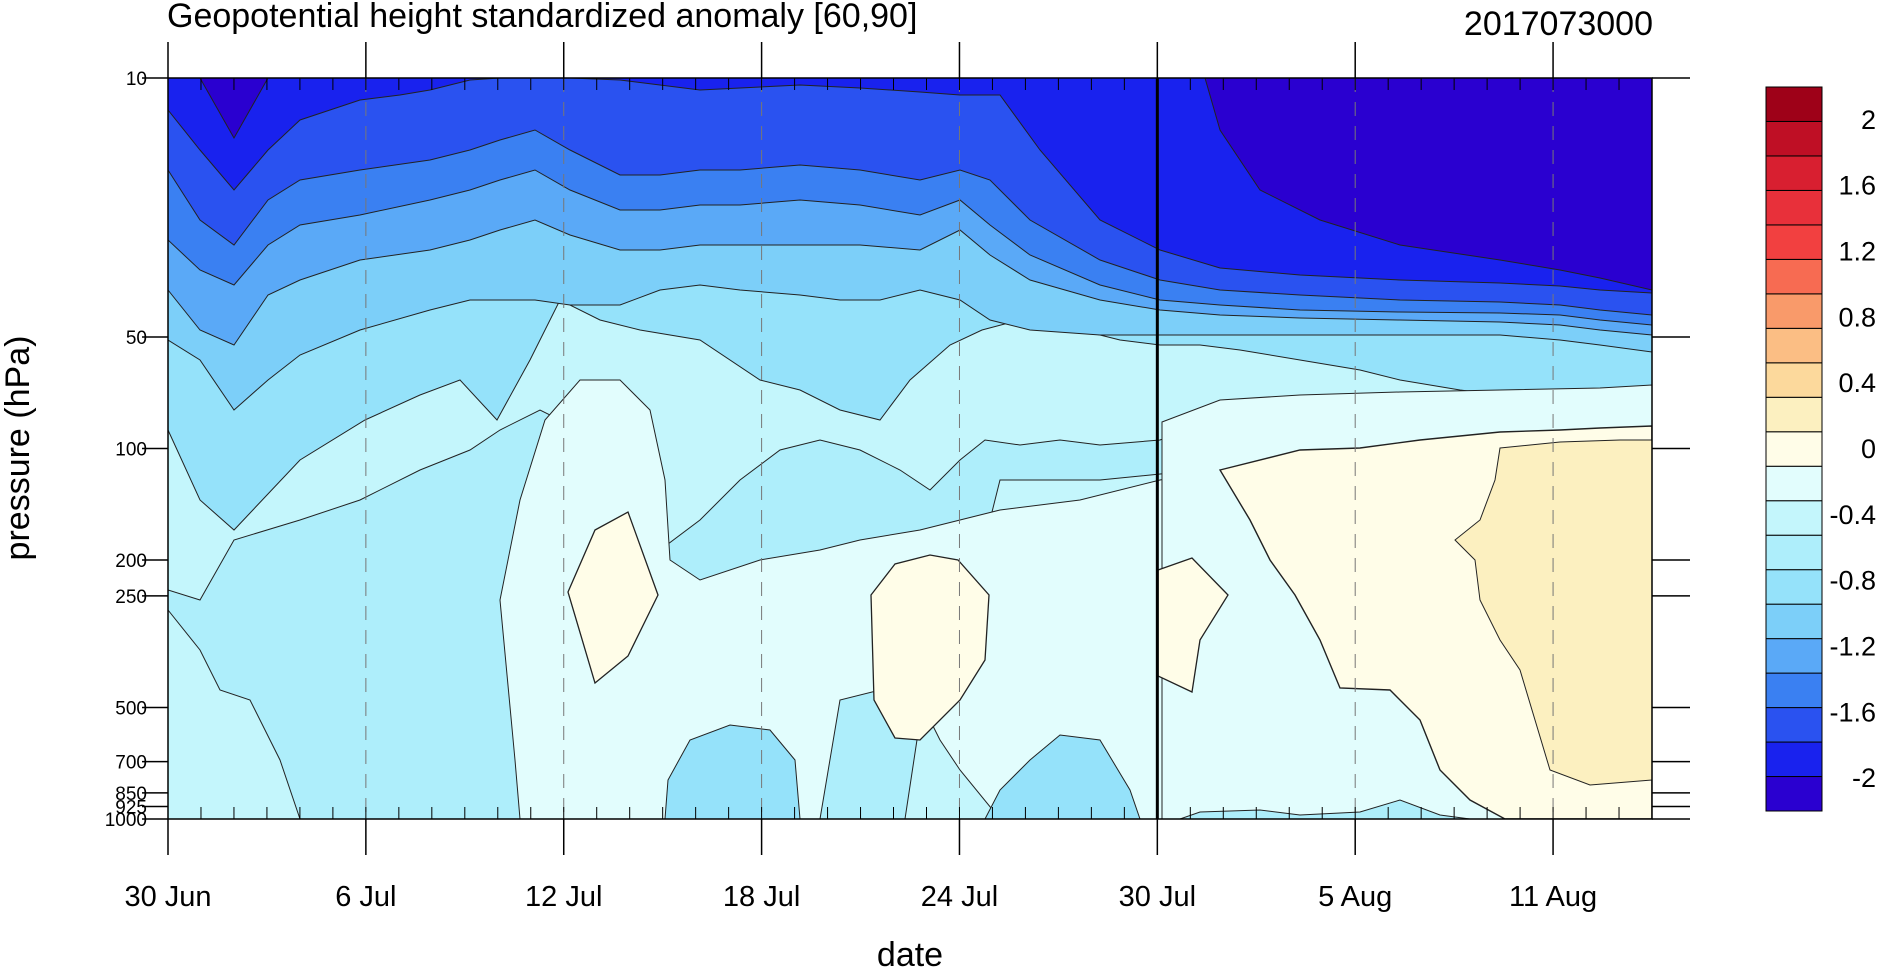  I want to click on y-tick-label: 700, so click(131, 763).